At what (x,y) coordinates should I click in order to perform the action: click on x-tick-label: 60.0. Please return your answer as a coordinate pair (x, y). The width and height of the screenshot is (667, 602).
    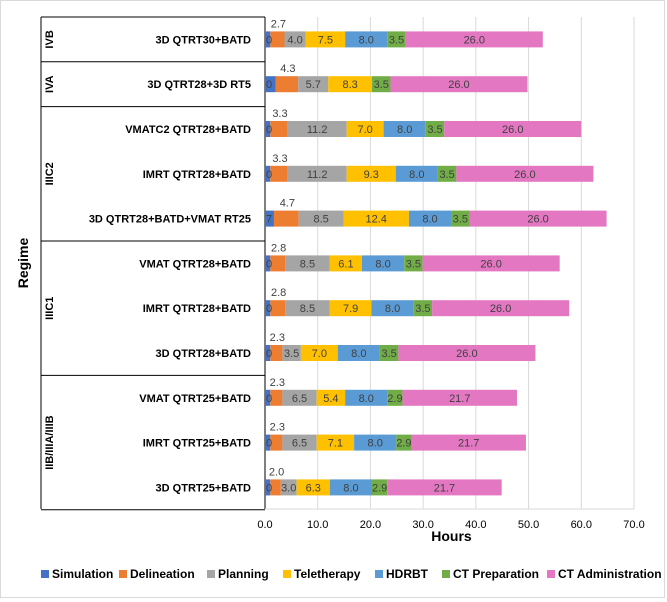
    Looking at the image, I should click on (581, 525).